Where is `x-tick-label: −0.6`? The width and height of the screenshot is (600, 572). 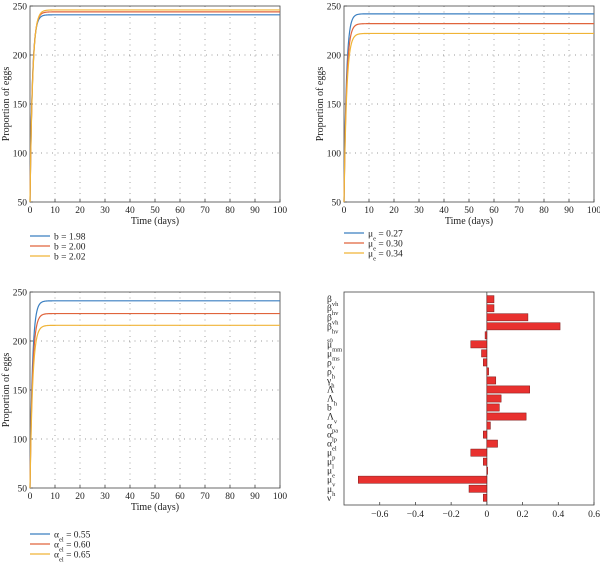 x-tick-label: −0.6 is located at coordinates (379, 515).